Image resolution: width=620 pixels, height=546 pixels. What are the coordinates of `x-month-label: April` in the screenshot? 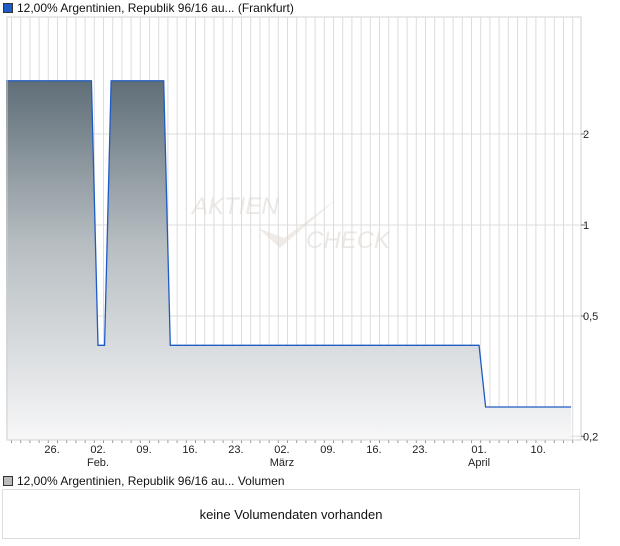 It's located at (479, 463).